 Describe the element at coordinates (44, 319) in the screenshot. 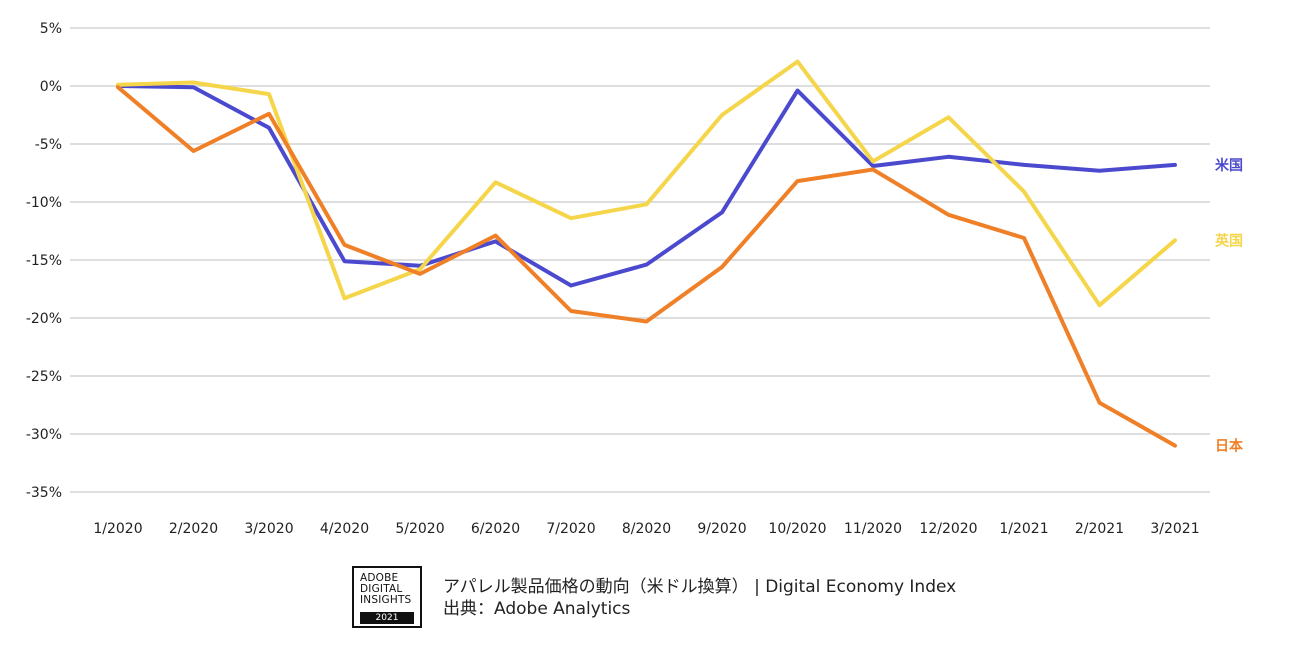

I see `y-tick-label: -20%` at that location.